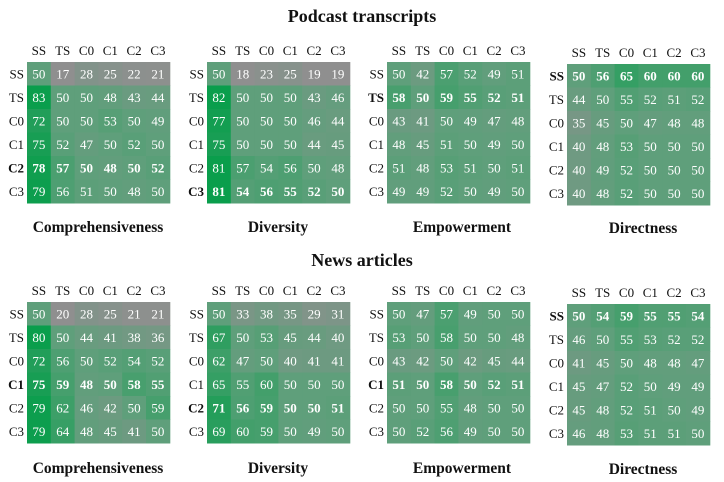 The image size is (724, 482). Describe the element at coordinates (291, 191) in the screenshot. I see `cell-value-label: 55` at that location.